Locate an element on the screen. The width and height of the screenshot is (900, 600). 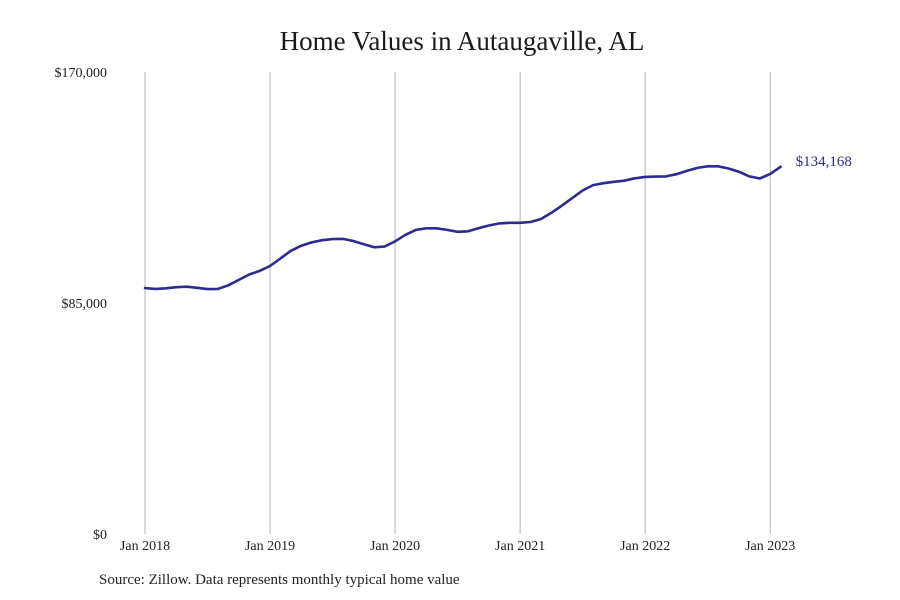
y-axis-ticks: $0 $85,000 $170,000 is located at coordinates (81, 304).